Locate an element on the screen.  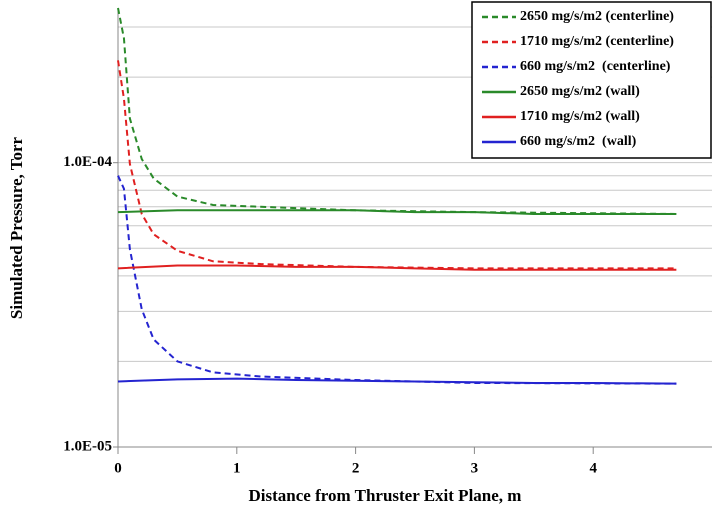
x-axis-title: Distance from Thruster Exit Plane, m is located at coordinates (385, 495).